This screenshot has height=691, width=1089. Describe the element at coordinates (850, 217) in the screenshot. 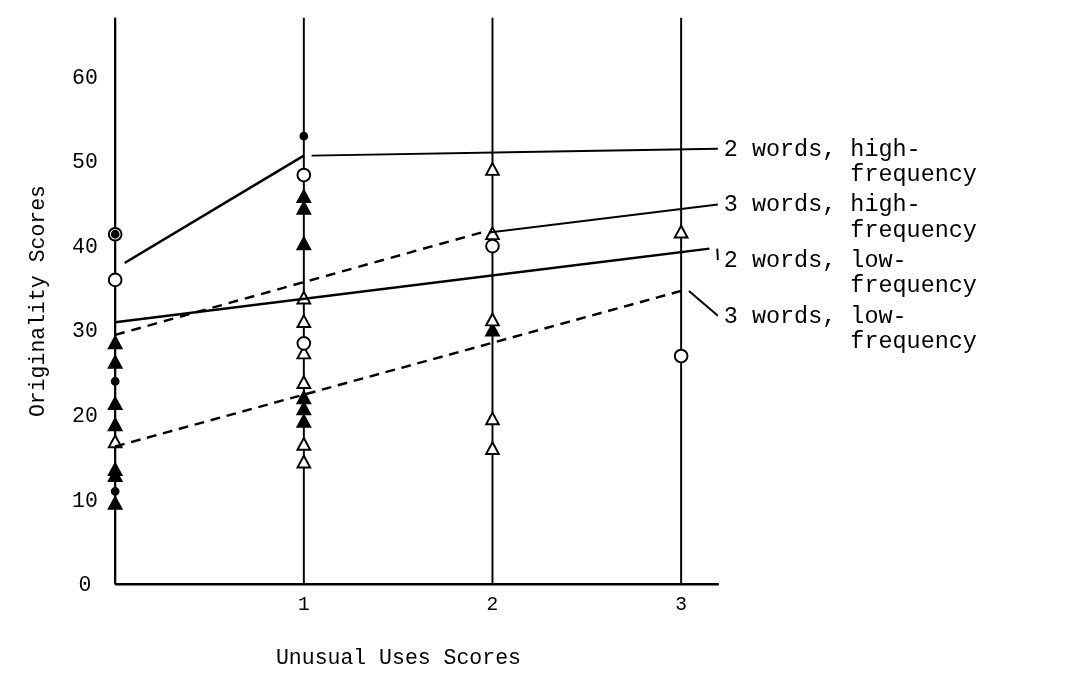

I see `annotation: 3 words, high-frequency` at that location.